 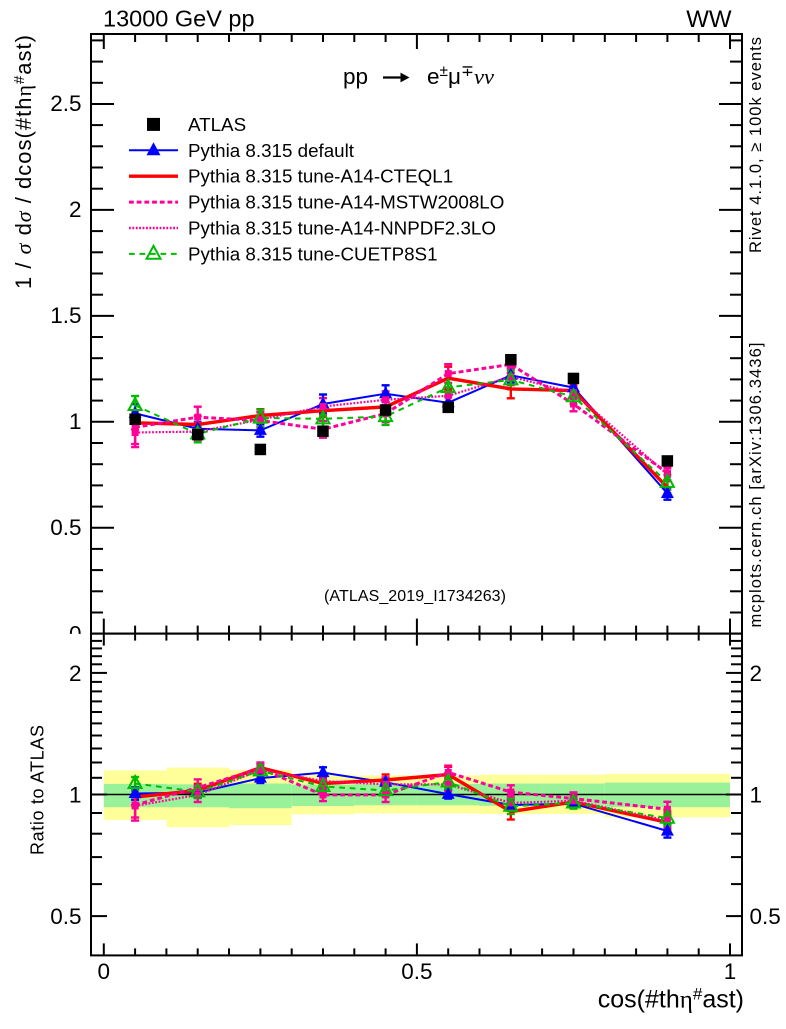 What do you see at coordinates (671, 999) in the screenshot?
I see `svg-text: cos(#thη#ast)` at bounding box center [671, 999].